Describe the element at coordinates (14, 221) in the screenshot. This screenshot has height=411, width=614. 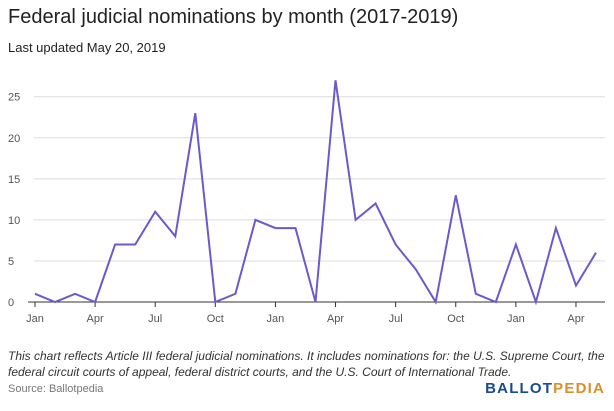
I see `y-tick-label: 10` at that location.